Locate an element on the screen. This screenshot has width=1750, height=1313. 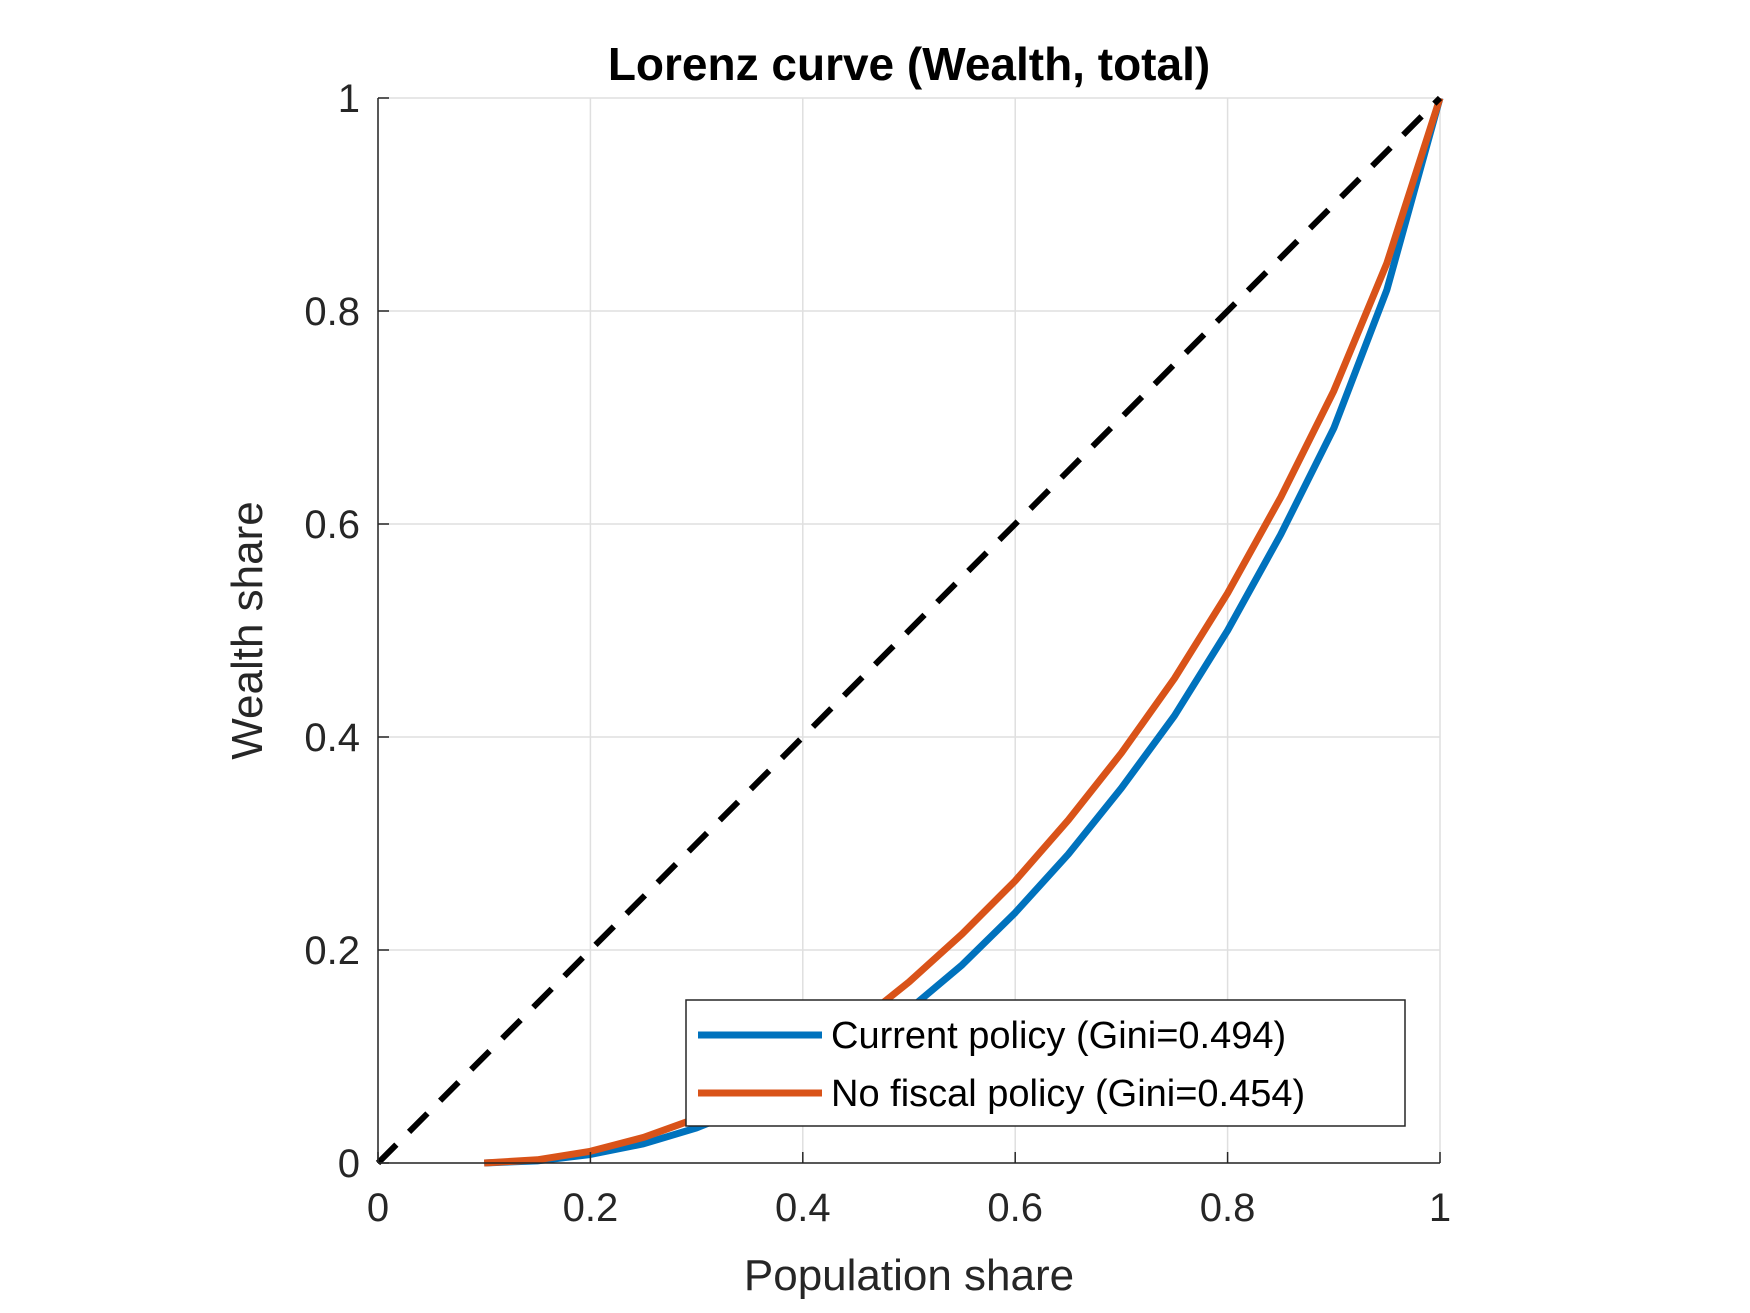
x-tick-label: 0.4 is located at coordinates (803, 1208).